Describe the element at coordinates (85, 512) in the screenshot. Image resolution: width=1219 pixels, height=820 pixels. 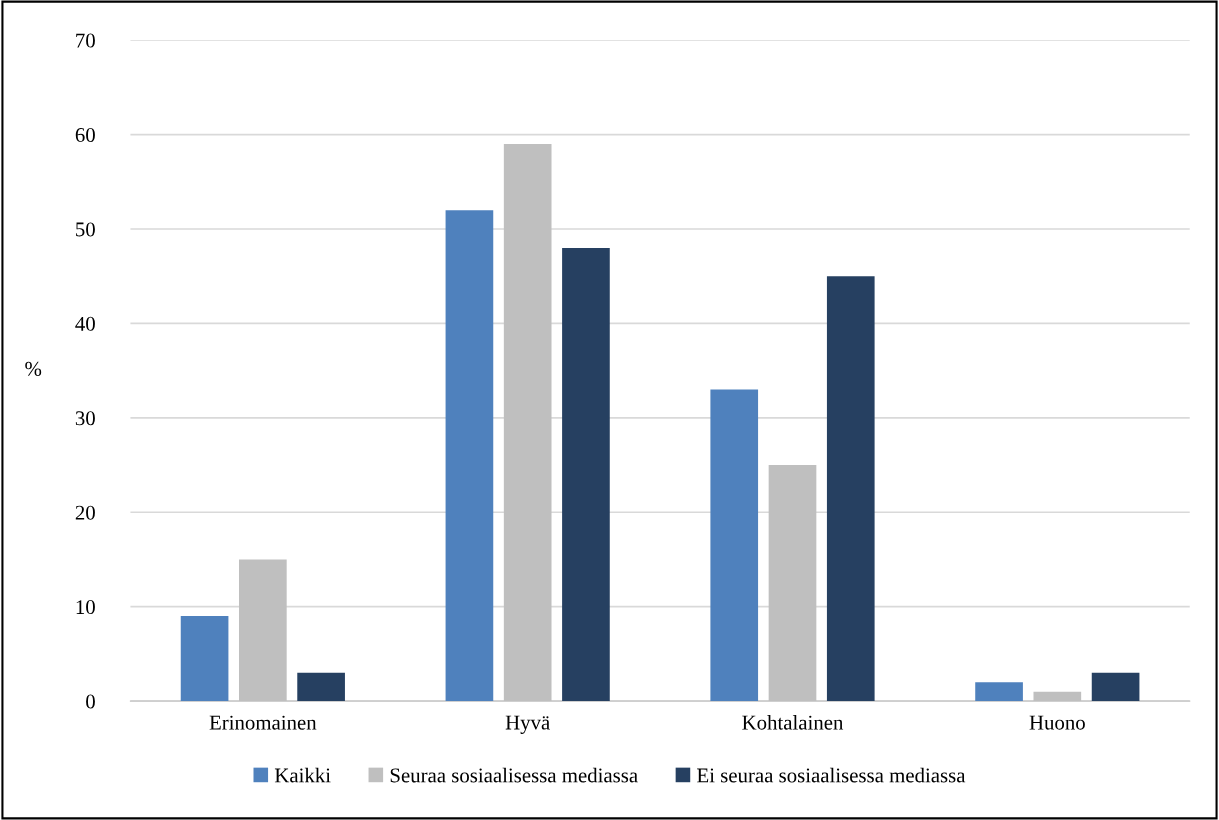
I see `y-tick-label: 20` at that location.